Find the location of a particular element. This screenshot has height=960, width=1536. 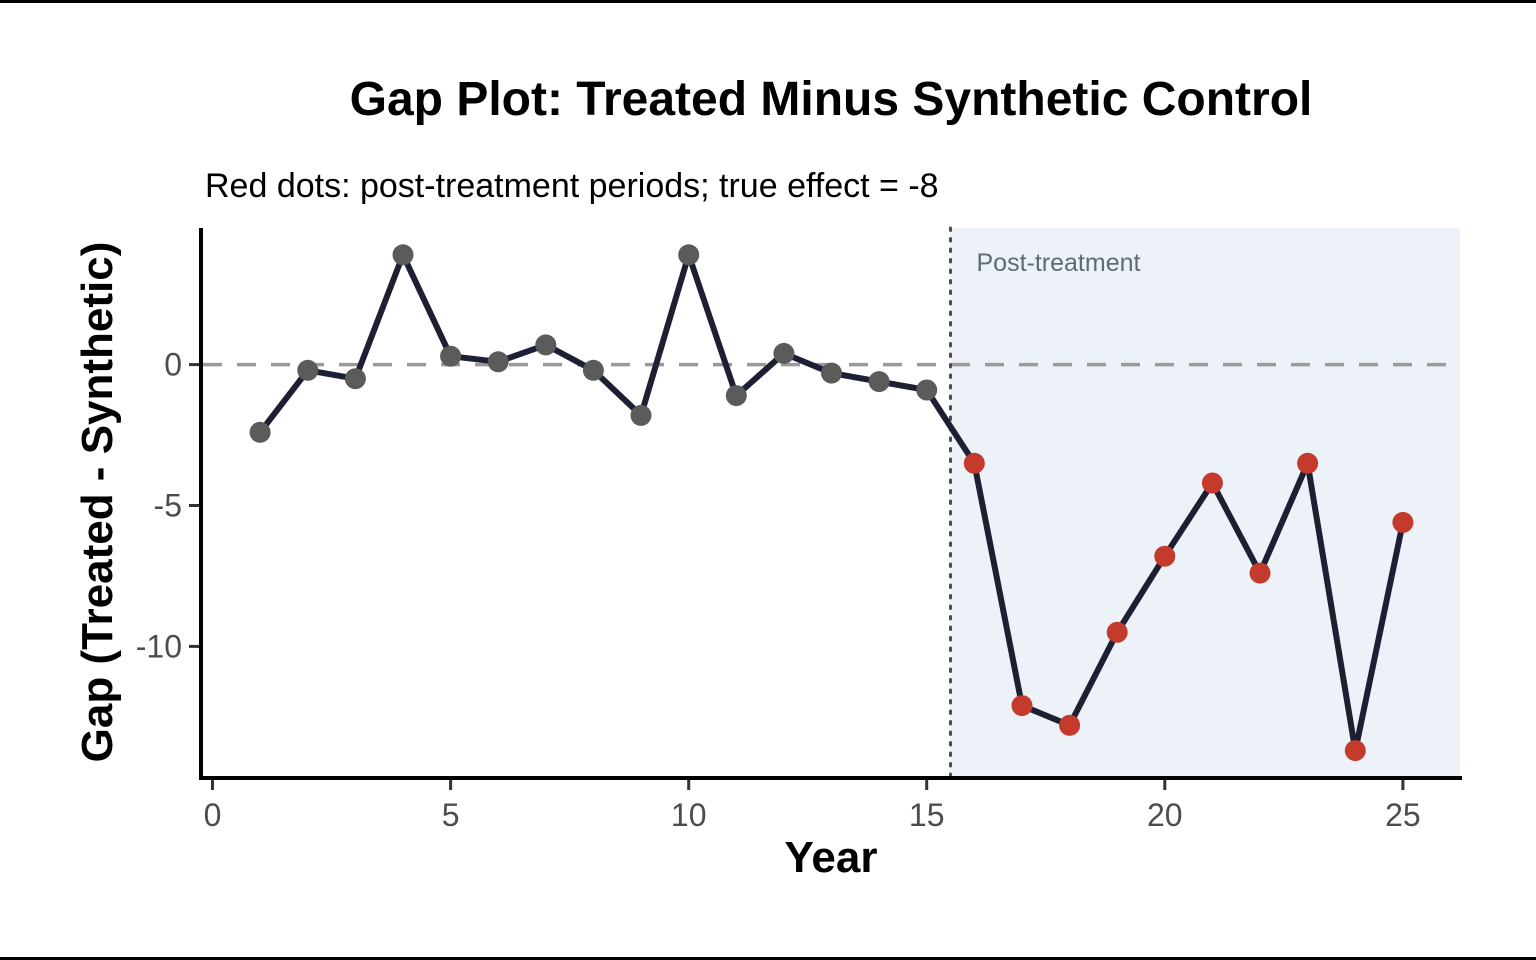

y-tick-label: -5 is located at coordinates (168, 506).